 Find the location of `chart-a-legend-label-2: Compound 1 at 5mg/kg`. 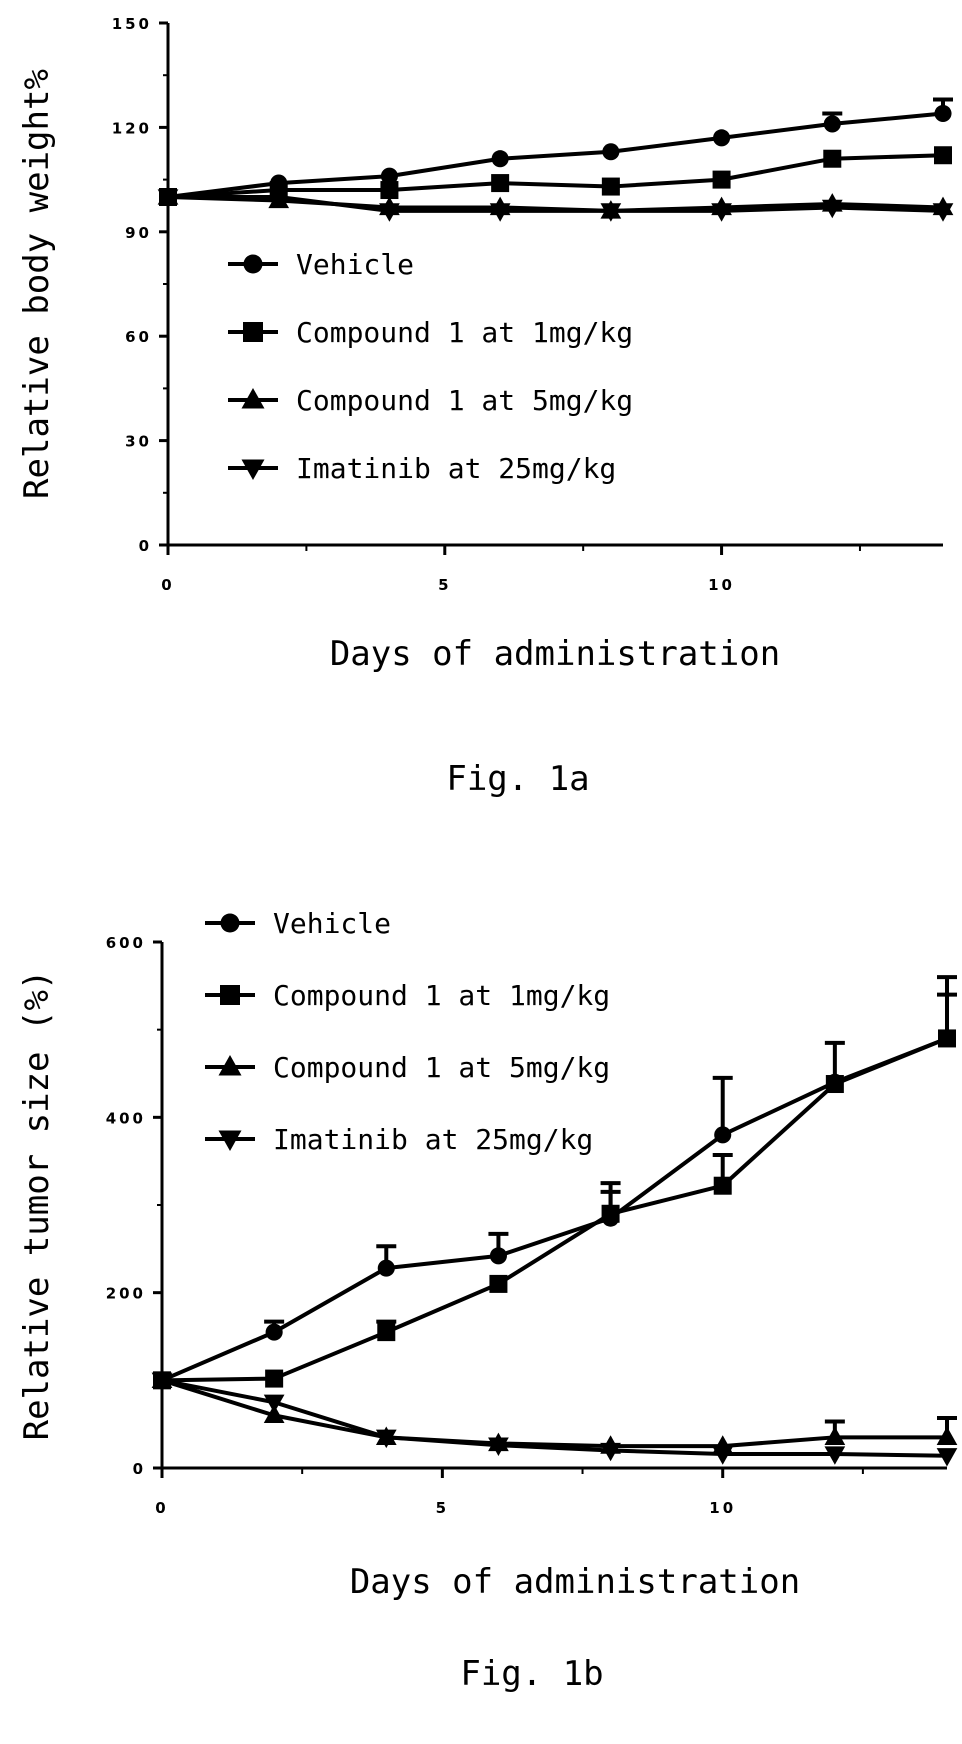

chart-a-legend-label-2: Compound 1 at 5mg/kg is located at coordinates (464, 400).